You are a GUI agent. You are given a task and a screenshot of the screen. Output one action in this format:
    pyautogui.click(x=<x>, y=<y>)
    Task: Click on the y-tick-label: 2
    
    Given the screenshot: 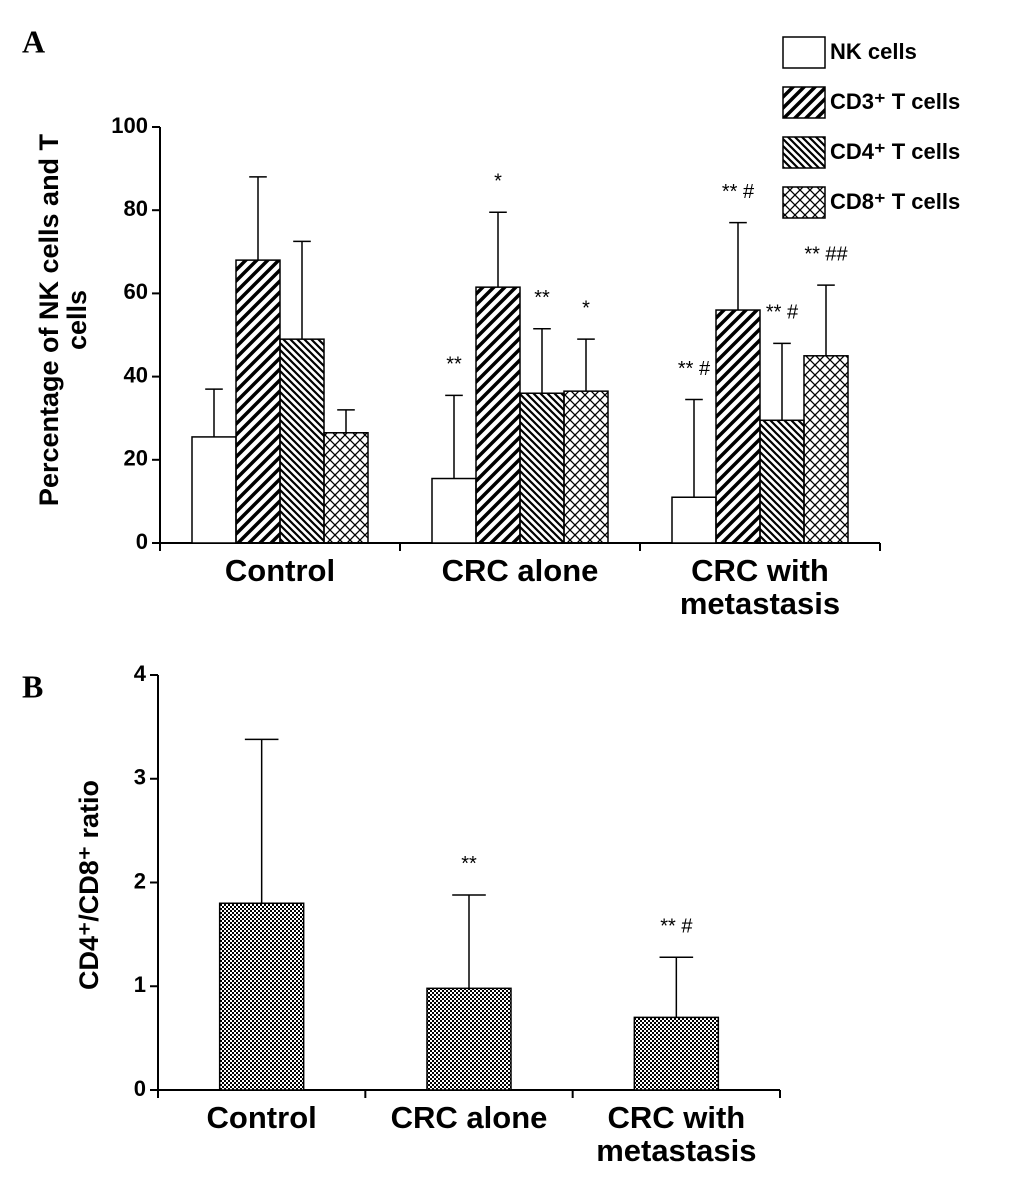 What is the action you would take?
    pyautogui.click(x=140, y=880)
    